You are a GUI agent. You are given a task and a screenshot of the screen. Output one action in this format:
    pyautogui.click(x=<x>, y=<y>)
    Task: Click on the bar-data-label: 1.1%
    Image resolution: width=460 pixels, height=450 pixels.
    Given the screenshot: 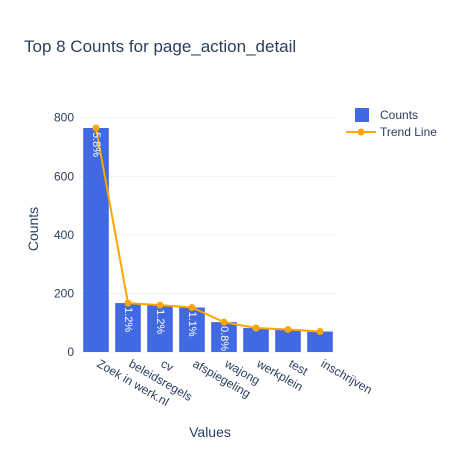 What is the action you would take?
    pyautogui.click(x=192, y=323)
    